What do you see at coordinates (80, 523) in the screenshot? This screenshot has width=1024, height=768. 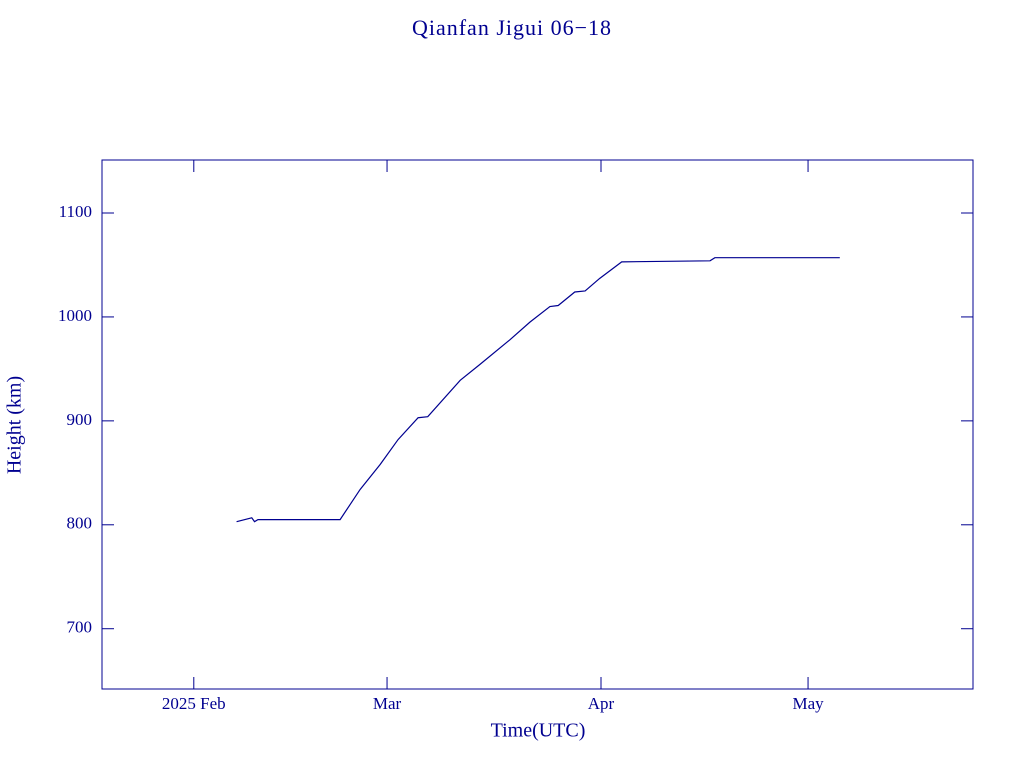 I see `y-tick-label: 800` at bounding box center [80, 523].